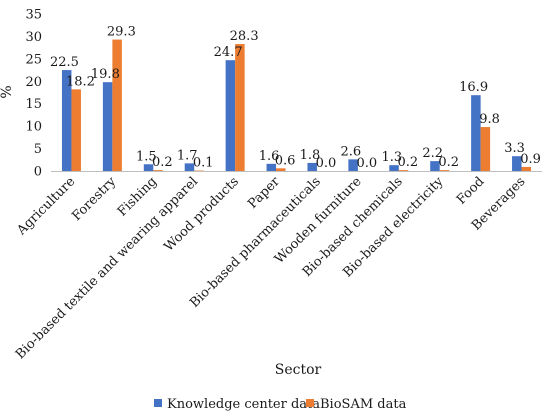 This screenshot has width=550, height=418. I want to click on data-label: 1.7, so click(187, 155).